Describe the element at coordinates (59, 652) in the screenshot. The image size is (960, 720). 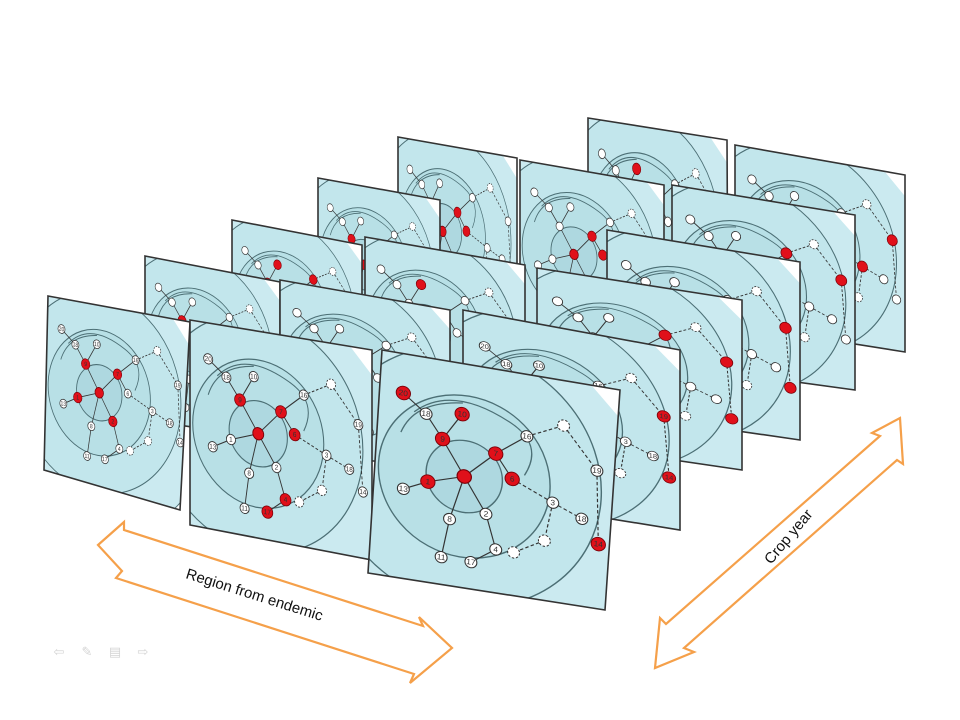
I see `back-arrow-icon: ⇦` at that location.